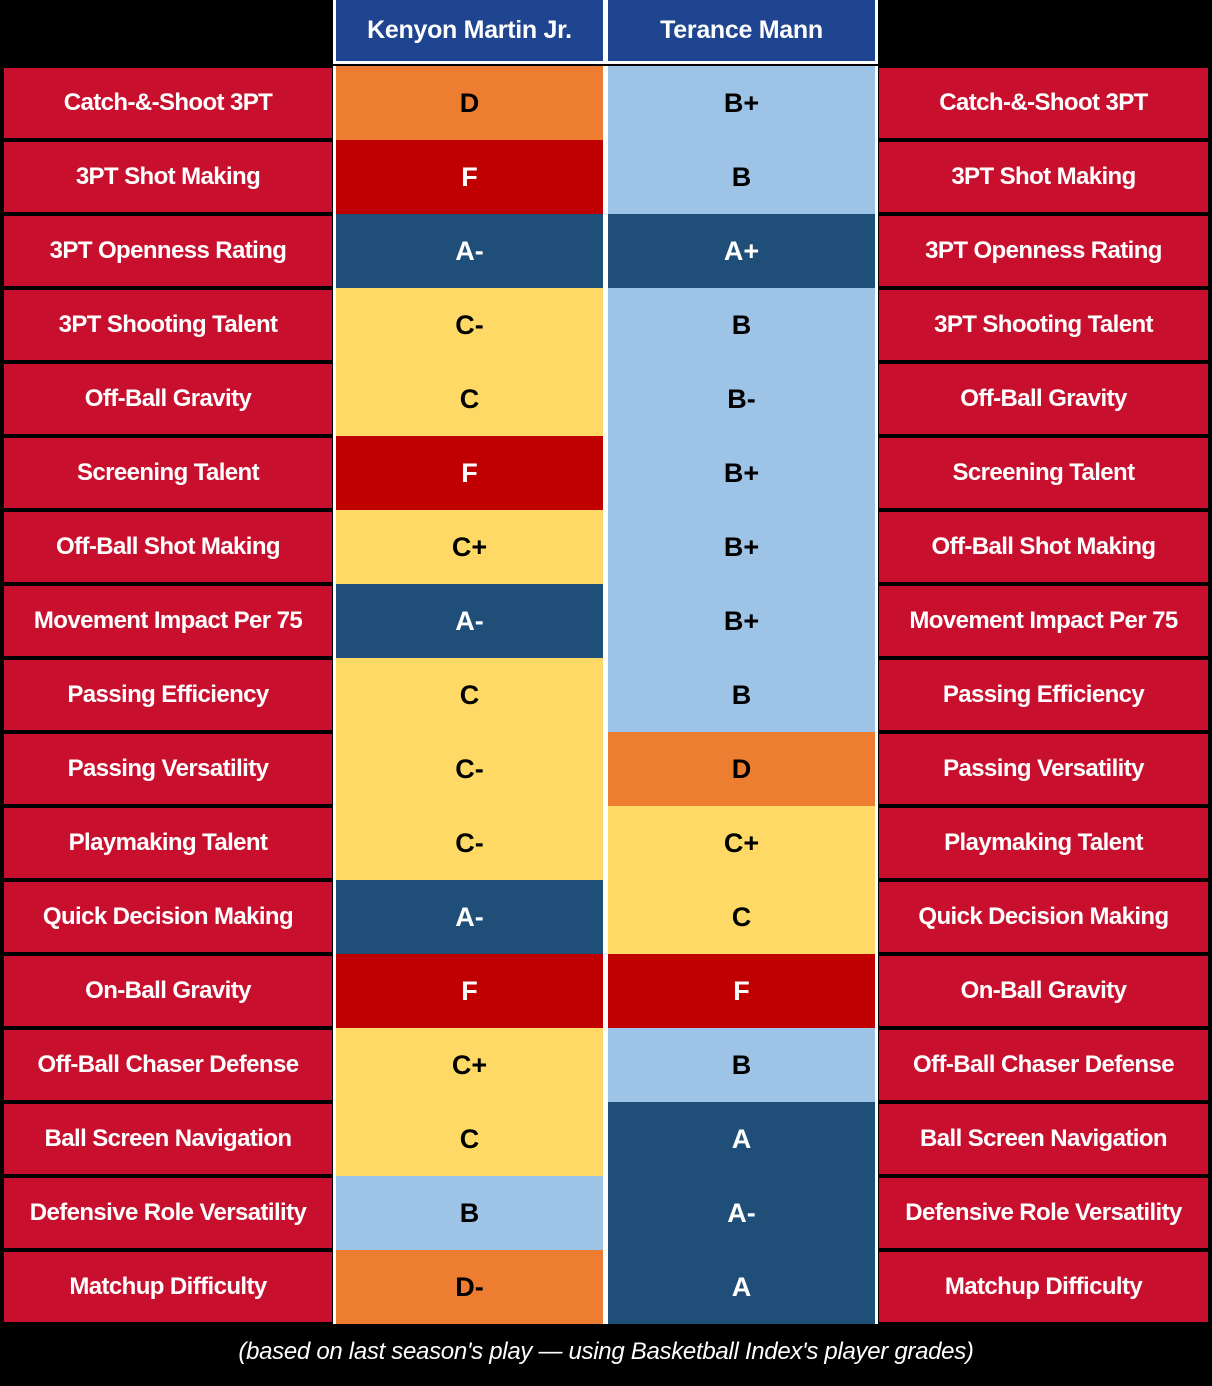  Describe the element at coordinates (168, 251) in the screenshot. I see `row-label-left: 3PT Openness Rating` at that location.